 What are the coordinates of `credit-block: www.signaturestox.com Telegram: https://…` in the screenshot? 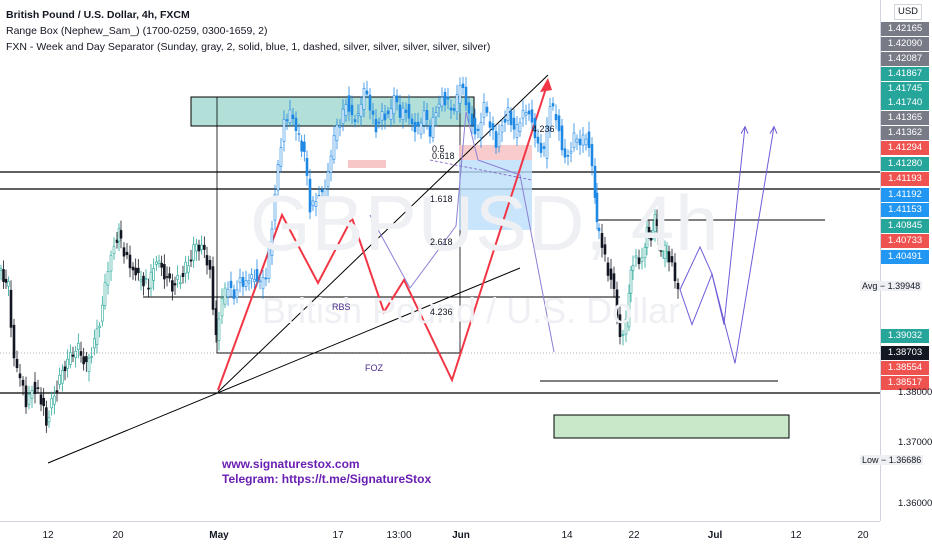 It's located at (326, 472).